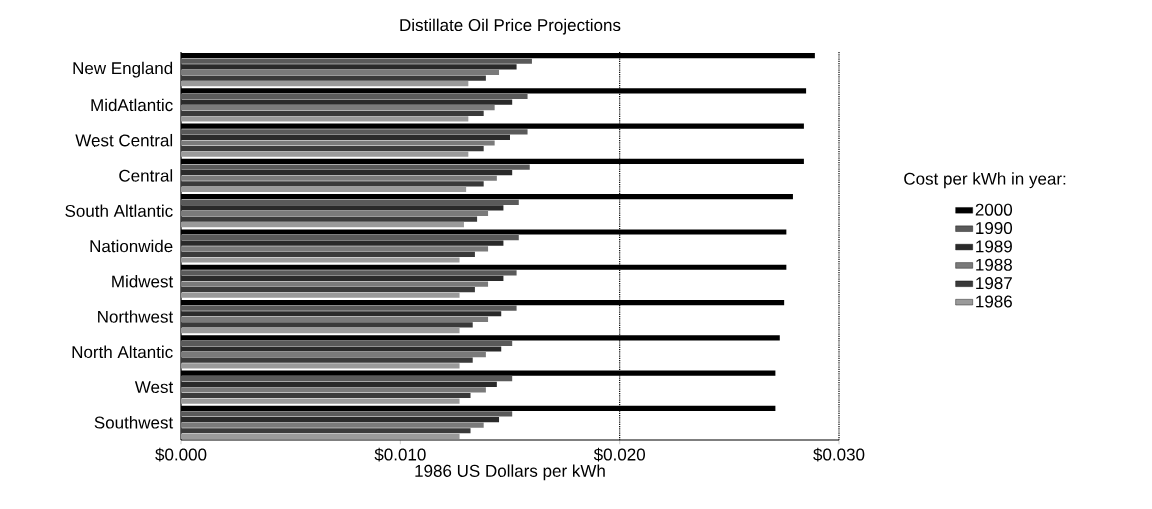 This screenshot has height=509, width=1152. What do you see at coordinates (132, 105) in the screenshot?
I see `y-tick-label: MidAtlantic` at bounding box center [132, 105].